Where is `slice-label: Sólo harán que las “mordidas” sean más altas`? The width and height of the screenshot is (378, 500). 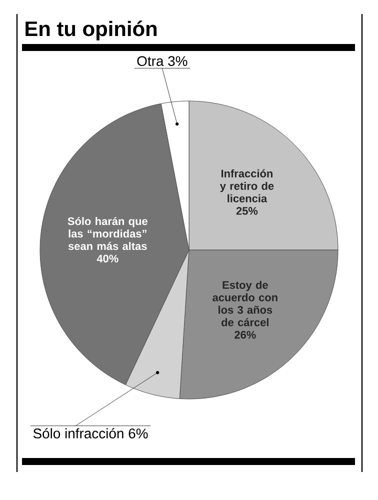 slice-label: Sólo harán que las “mordidas” sean más altas is located at coordinates (108, 233).